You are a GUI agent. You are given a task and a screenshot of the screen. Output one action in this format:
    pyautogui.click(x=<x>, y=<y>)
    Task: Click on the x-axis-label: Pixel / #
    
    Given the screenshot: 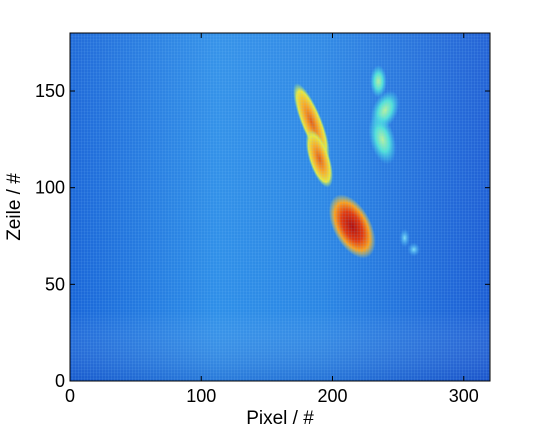 What is the action you would take?
    pyautogui.click(x=280, y=418)
    